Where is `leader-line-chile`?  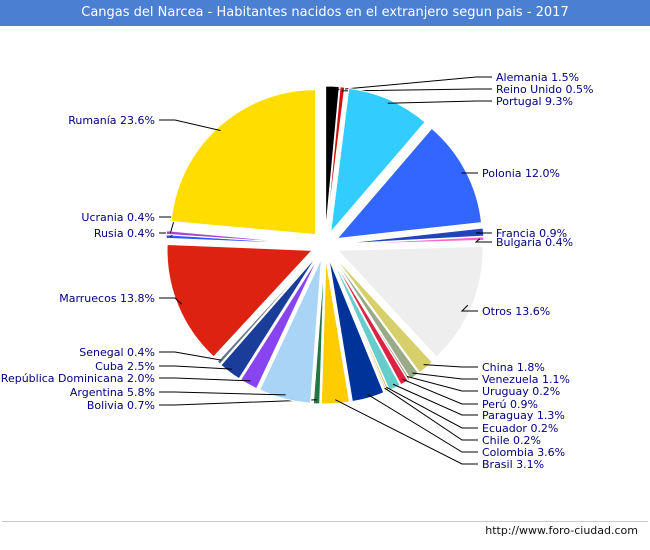
leader-line-chile is located at coordinates (431, 414).